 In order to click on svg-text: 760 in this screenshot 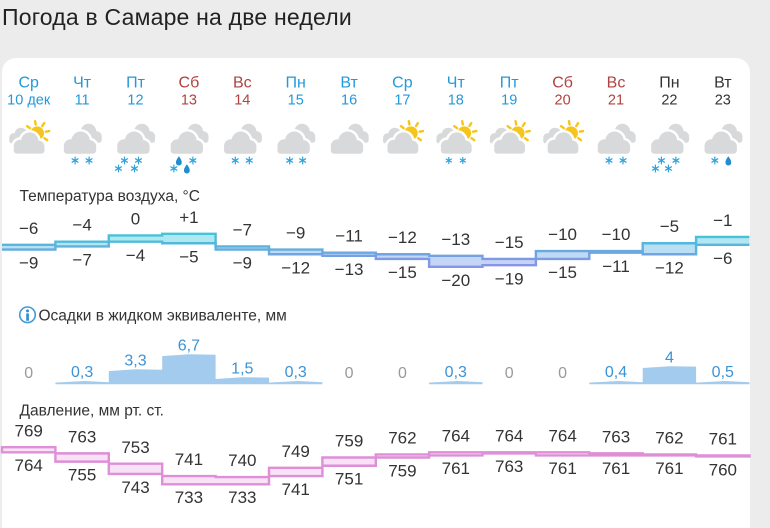, I will do `click(723, 469)`.